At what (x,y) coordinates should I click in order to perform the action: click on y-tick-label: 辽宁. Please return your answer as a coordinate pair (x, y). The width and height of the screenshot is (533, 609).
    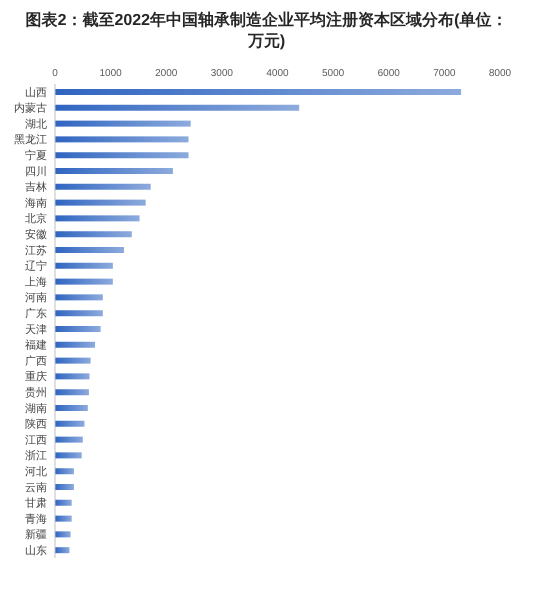
    Looking at the image, I should click on (36, 266).